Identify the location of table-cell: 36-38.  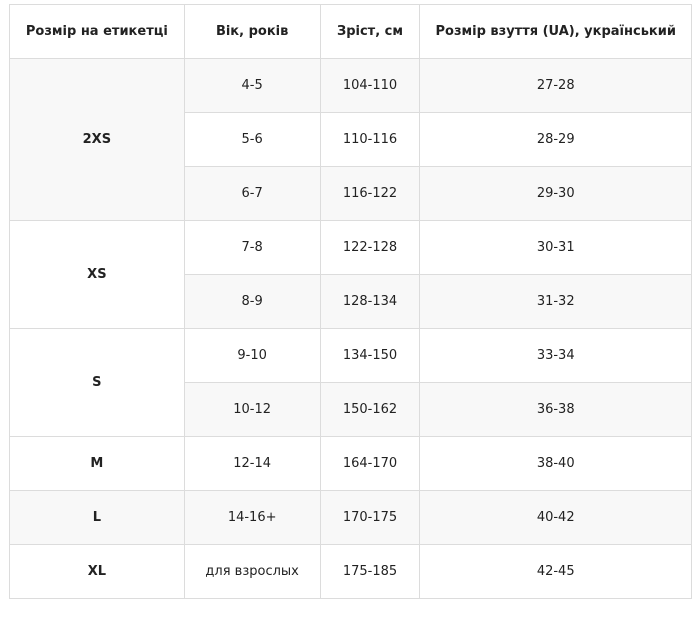
(555, 409).